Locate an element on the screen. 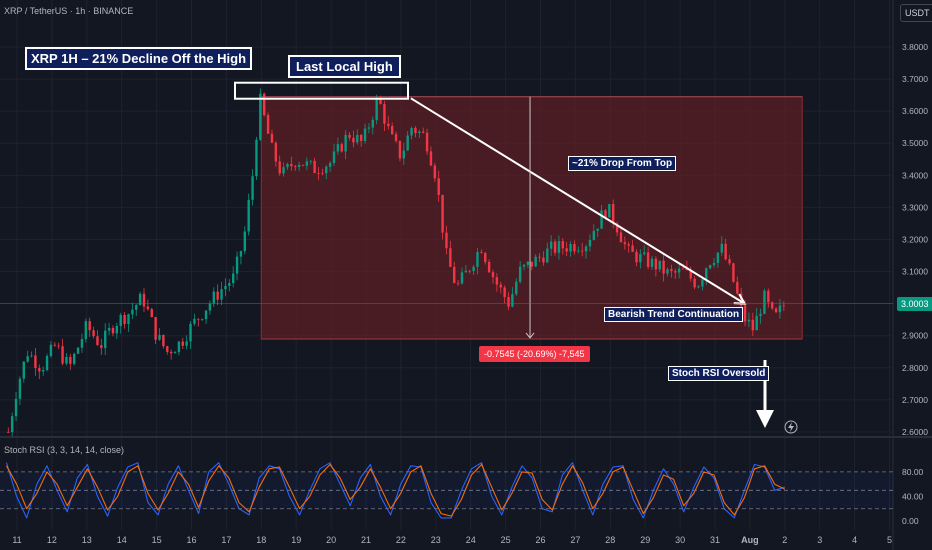 This screenshot has width=932, height=550. price-tick-label: 2.7000 is located at coordinates (915, 400).